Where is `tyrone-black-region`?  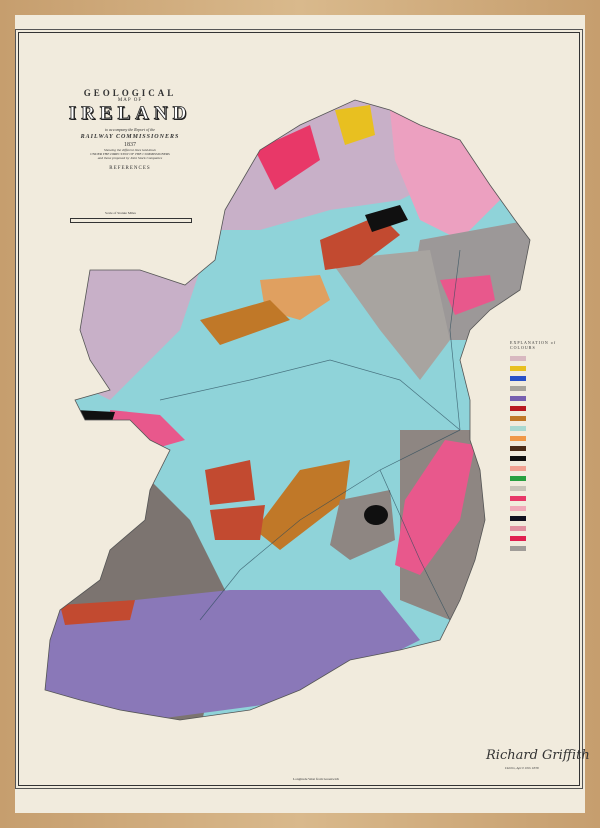
tyrone-black-region is located at coordinates (386, 218).